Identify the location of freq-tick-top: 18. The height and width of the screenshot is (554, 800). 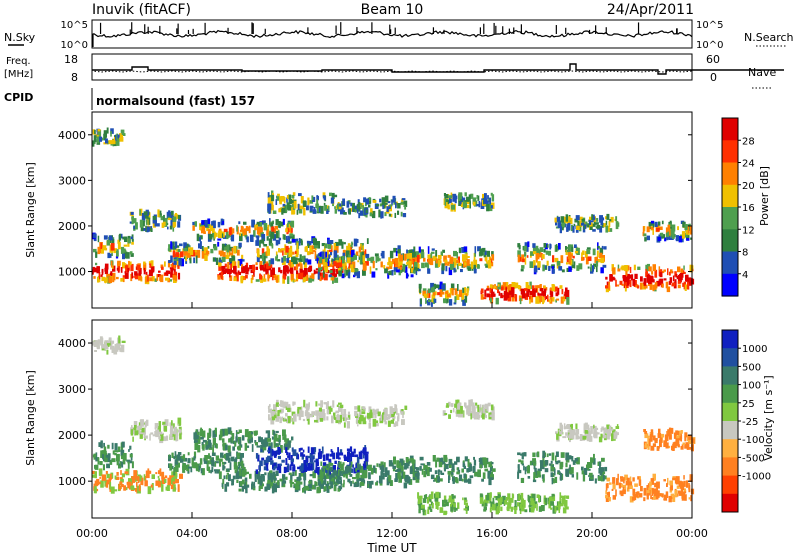
(71, 59).